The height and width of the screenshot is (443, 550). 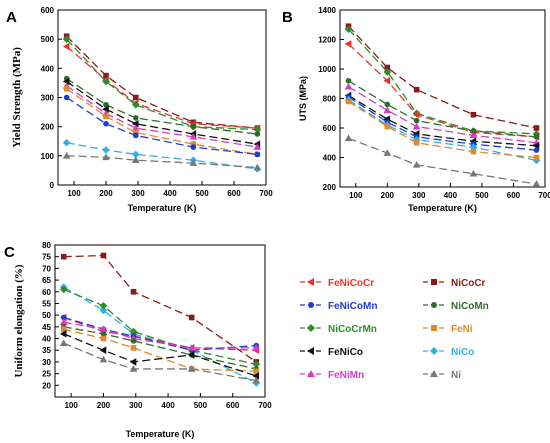 I want to click on series-ni, so click(x=160, y=361).